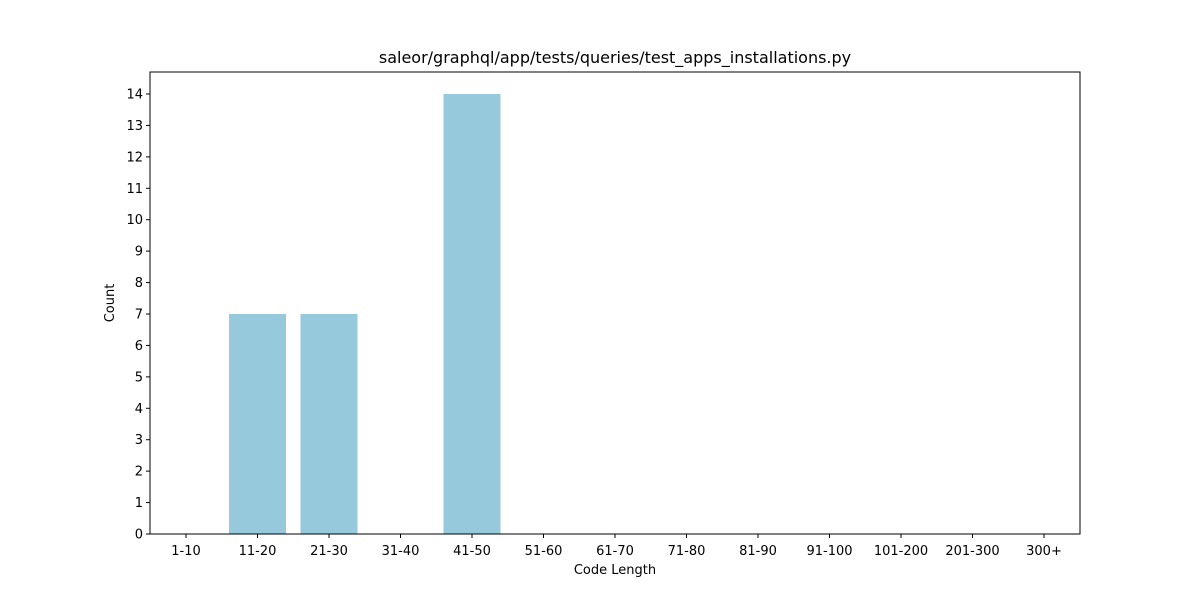 This screenshot has height=604, width=1200. What do you see at coordinates (110, 303) in the screenshot?
I see `y-axis-label: Count` at bounding box center [110, 303].